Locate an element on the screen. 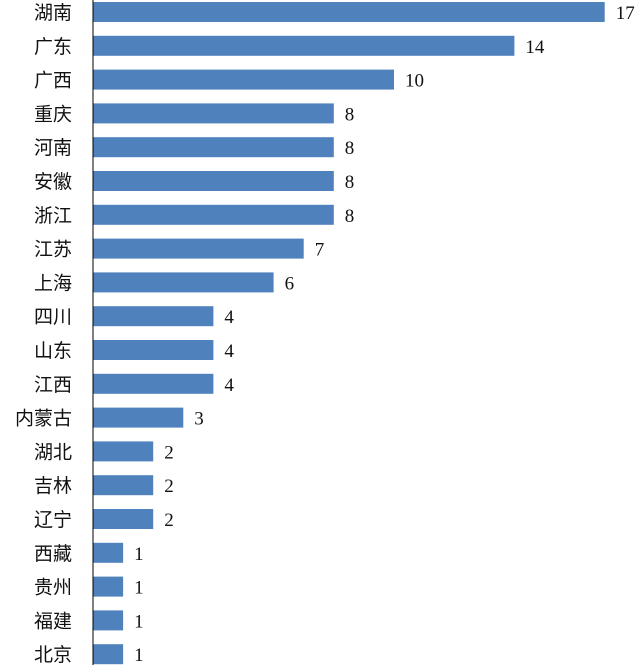  category-label-0: 湖南 is located at coordinates (53, 13).